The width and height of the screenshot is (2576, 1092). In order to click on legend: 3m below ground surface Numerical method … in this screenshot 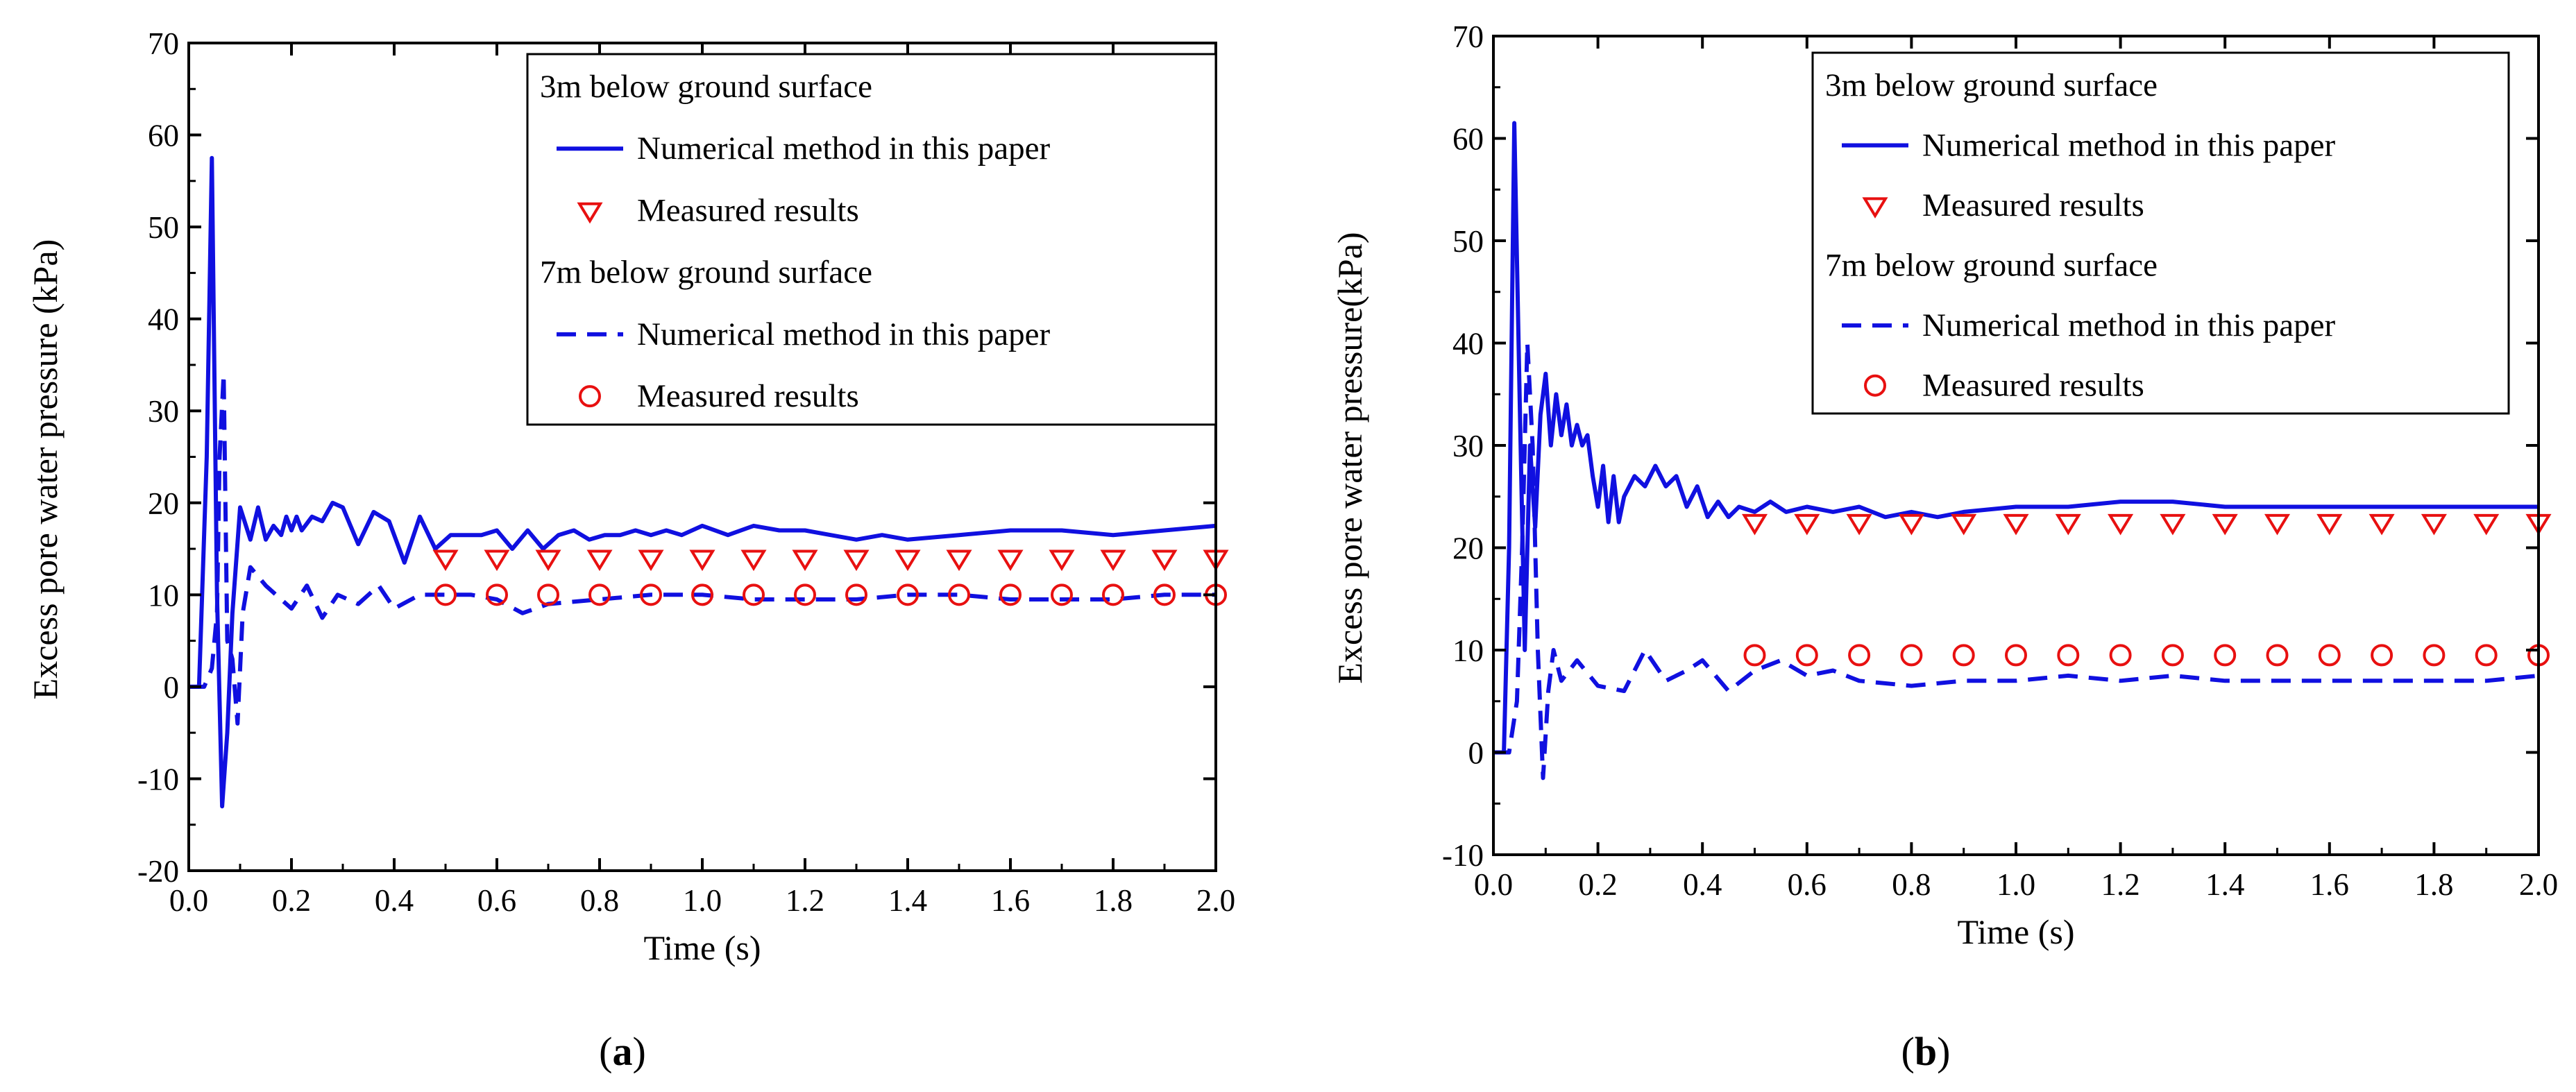, I will do `click(871, 240)`.